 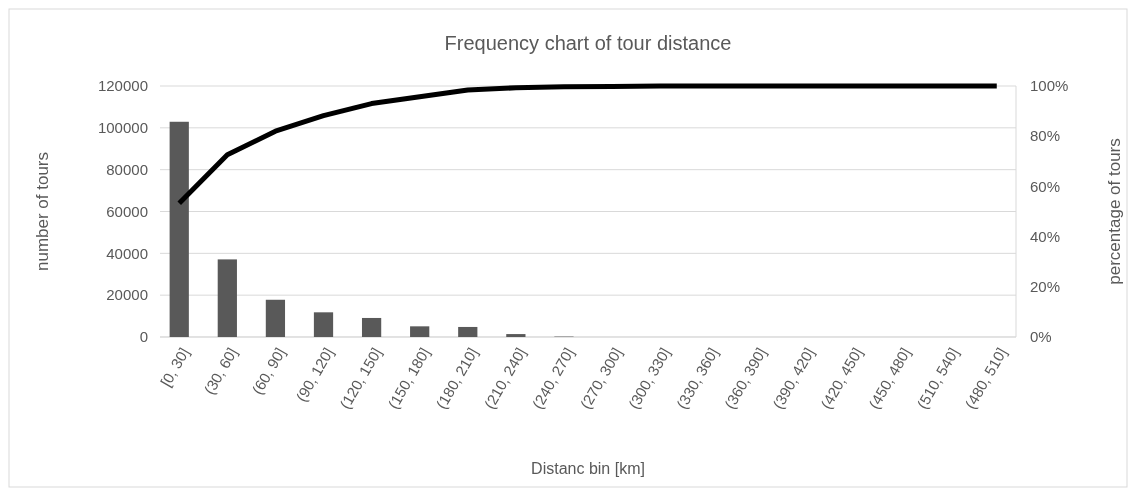 What do you see at coordinates (1045, 136) in the screenshot?
I see `y2-tick-label: 80%` at bounding box center [1045, 136].